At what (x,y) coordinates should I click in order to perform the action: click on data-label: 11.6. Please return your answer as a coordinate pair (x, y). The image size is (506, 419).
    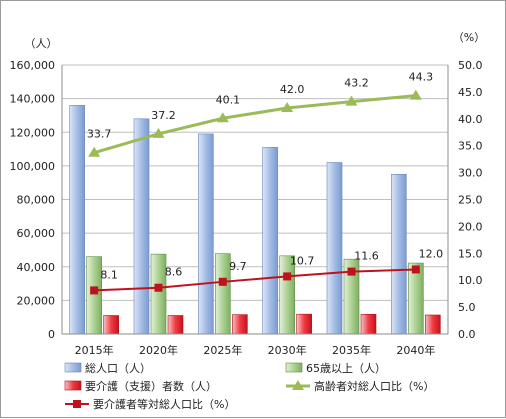
    Looking at the image, I should click on (366, 256).